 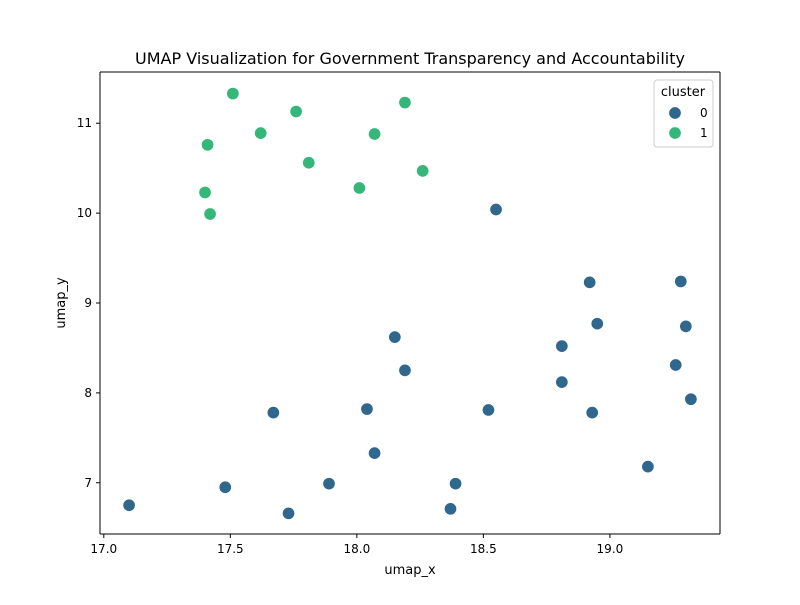 I want to click on y-axis-label: umap_y, so click(x=61, y=303).